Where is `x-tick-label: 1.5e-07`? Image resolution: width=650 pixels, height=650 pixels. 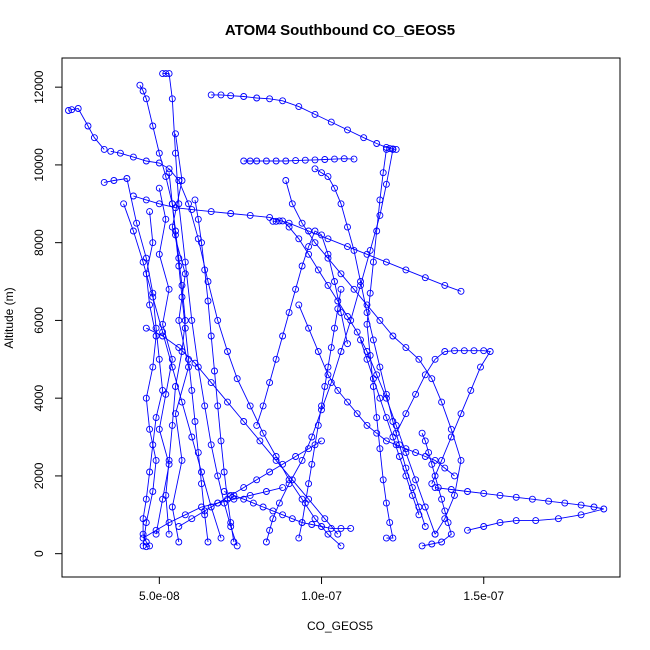 x-tick-label: 1.5e-07 is located at coordinates (483, 596).